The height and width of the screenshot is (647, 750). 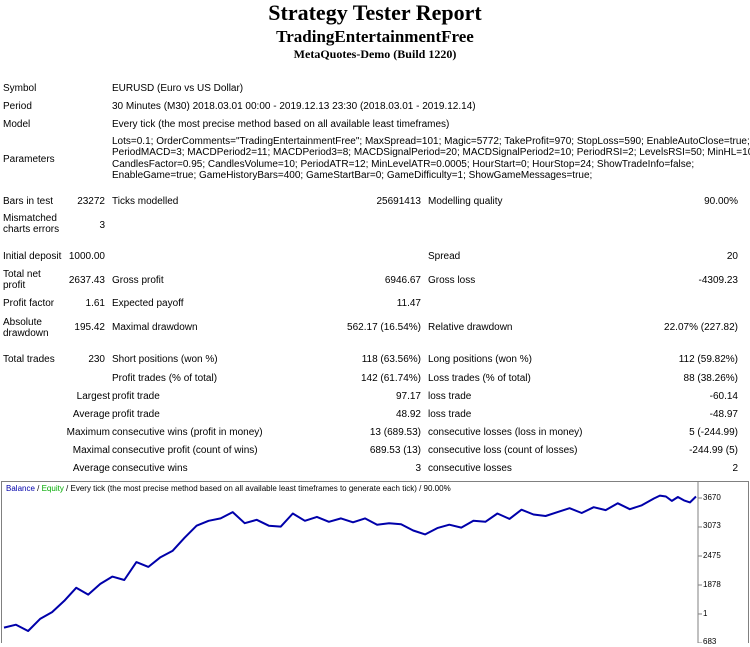 I want to click on largest-loss-label: loss trade, so click(x=450, y=396).